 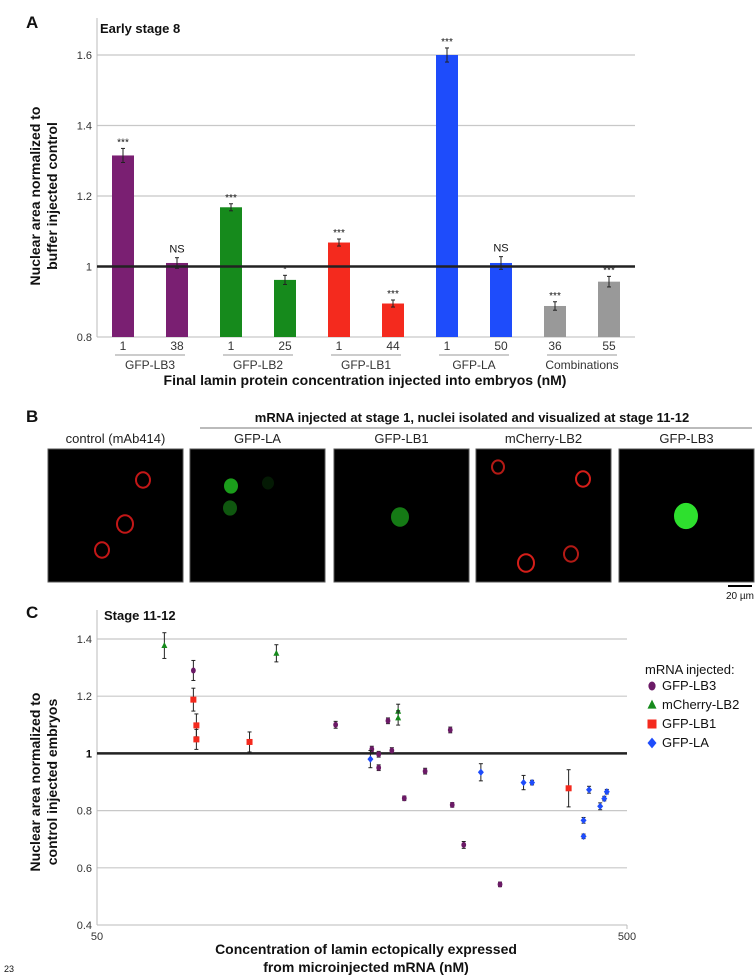 What do you see at coordinates (686, 438) in the screenshot?
I see `micrograph-label: GFP-LB3` at bounding box center [686, 438].